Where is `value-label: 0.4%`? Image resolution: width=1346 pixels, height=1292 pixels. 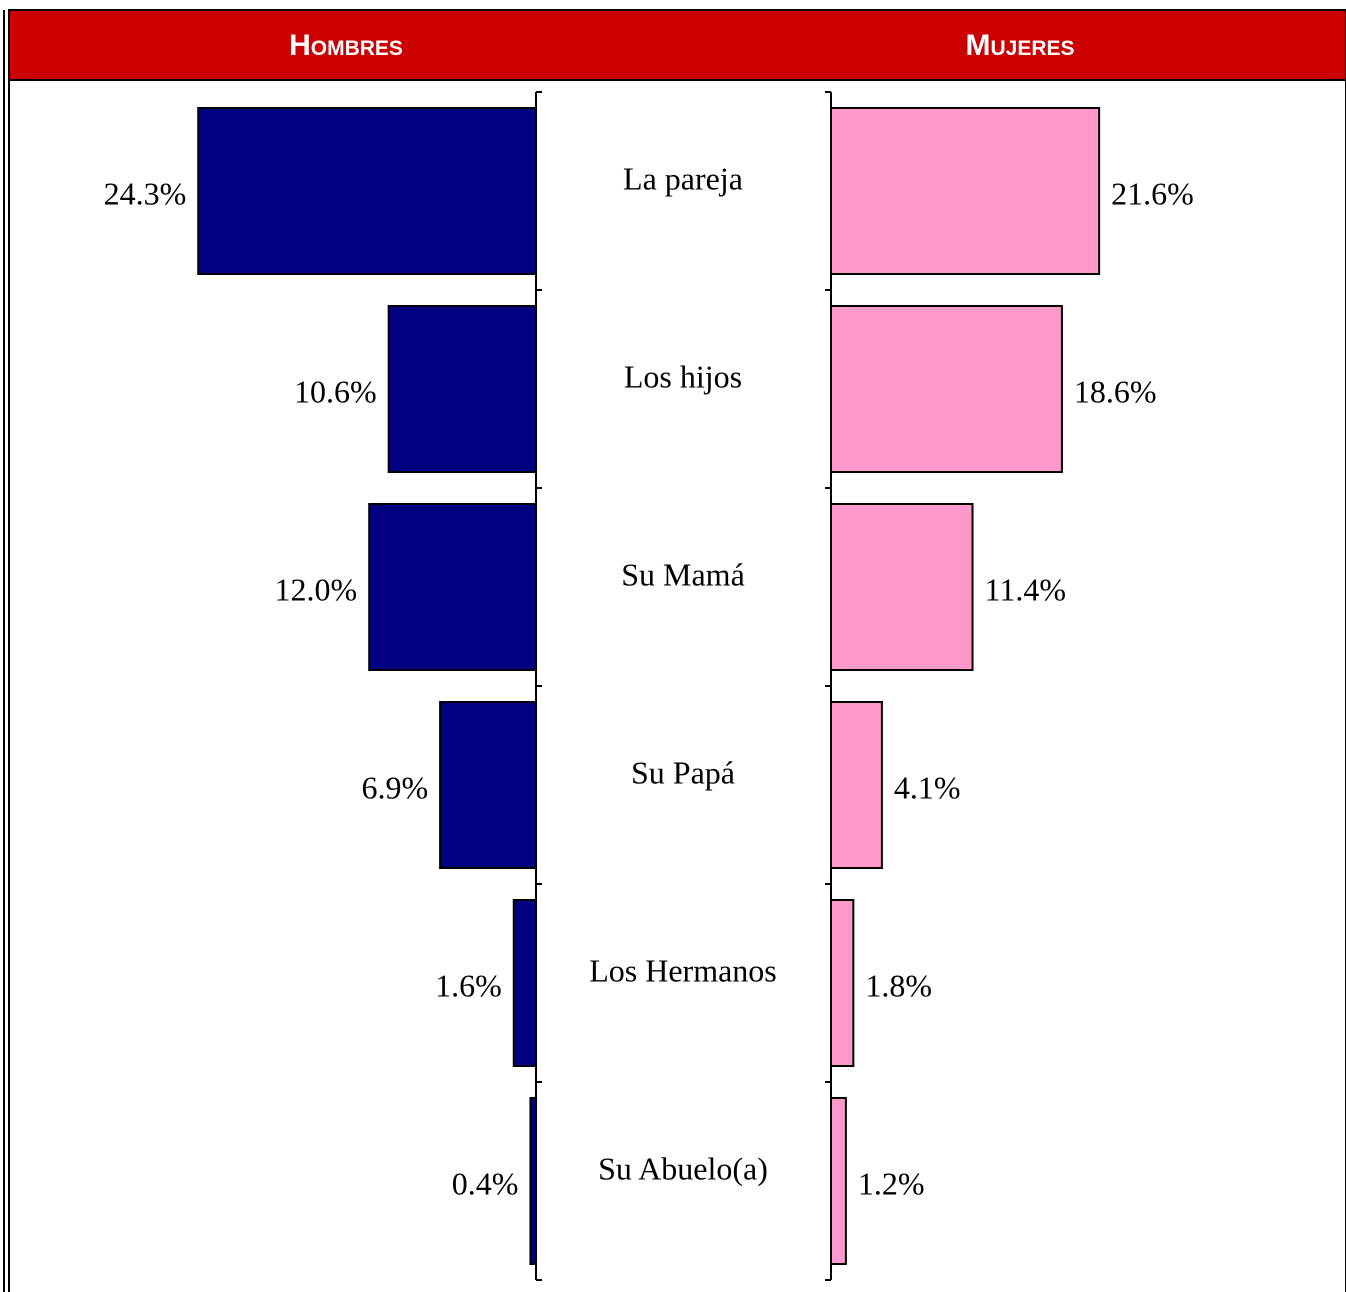 value-label: 0.4% is located at coordinates (485, 1183).